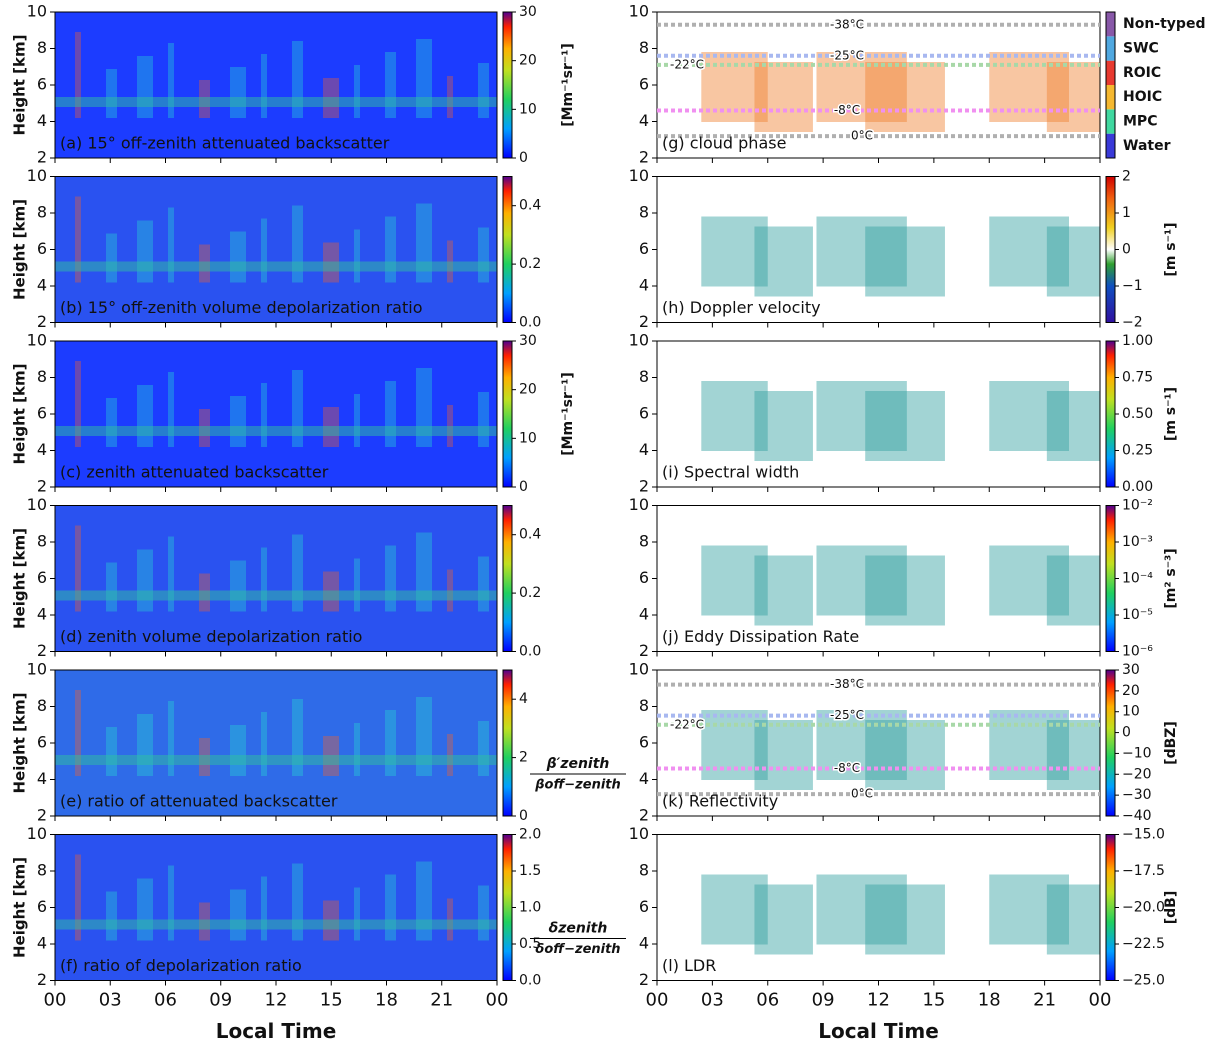  What do you see at coordinates (530, 908) in the screenshot?
I see `colorbar-tick-label: 1.0` at bounding box center [530, 908].